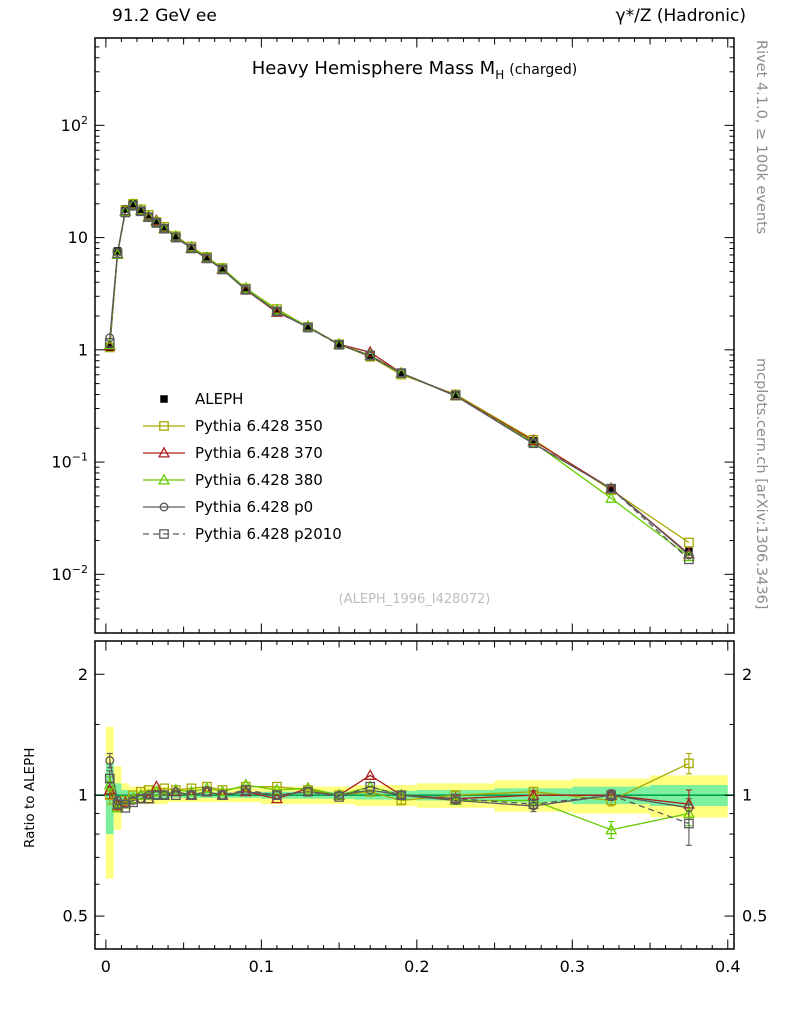  What do you see at coordinates (259, 453) in the screenshot?
I see `legend-label: Pythia 6.428 370` at bounding box center [259, 453].